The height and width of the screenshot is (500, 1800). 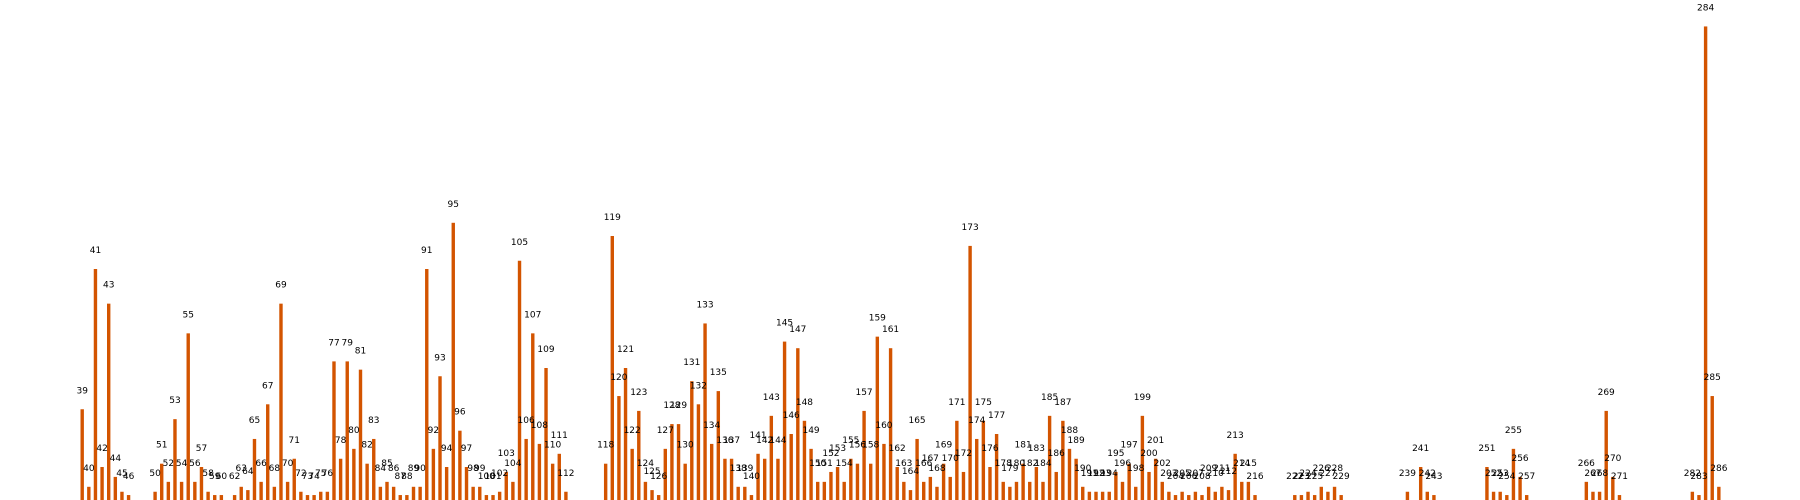 What do you see at coordinates (930, 459) in the screenshot?
I see `bar-label-167: 167` at bounding box center [930, 459].